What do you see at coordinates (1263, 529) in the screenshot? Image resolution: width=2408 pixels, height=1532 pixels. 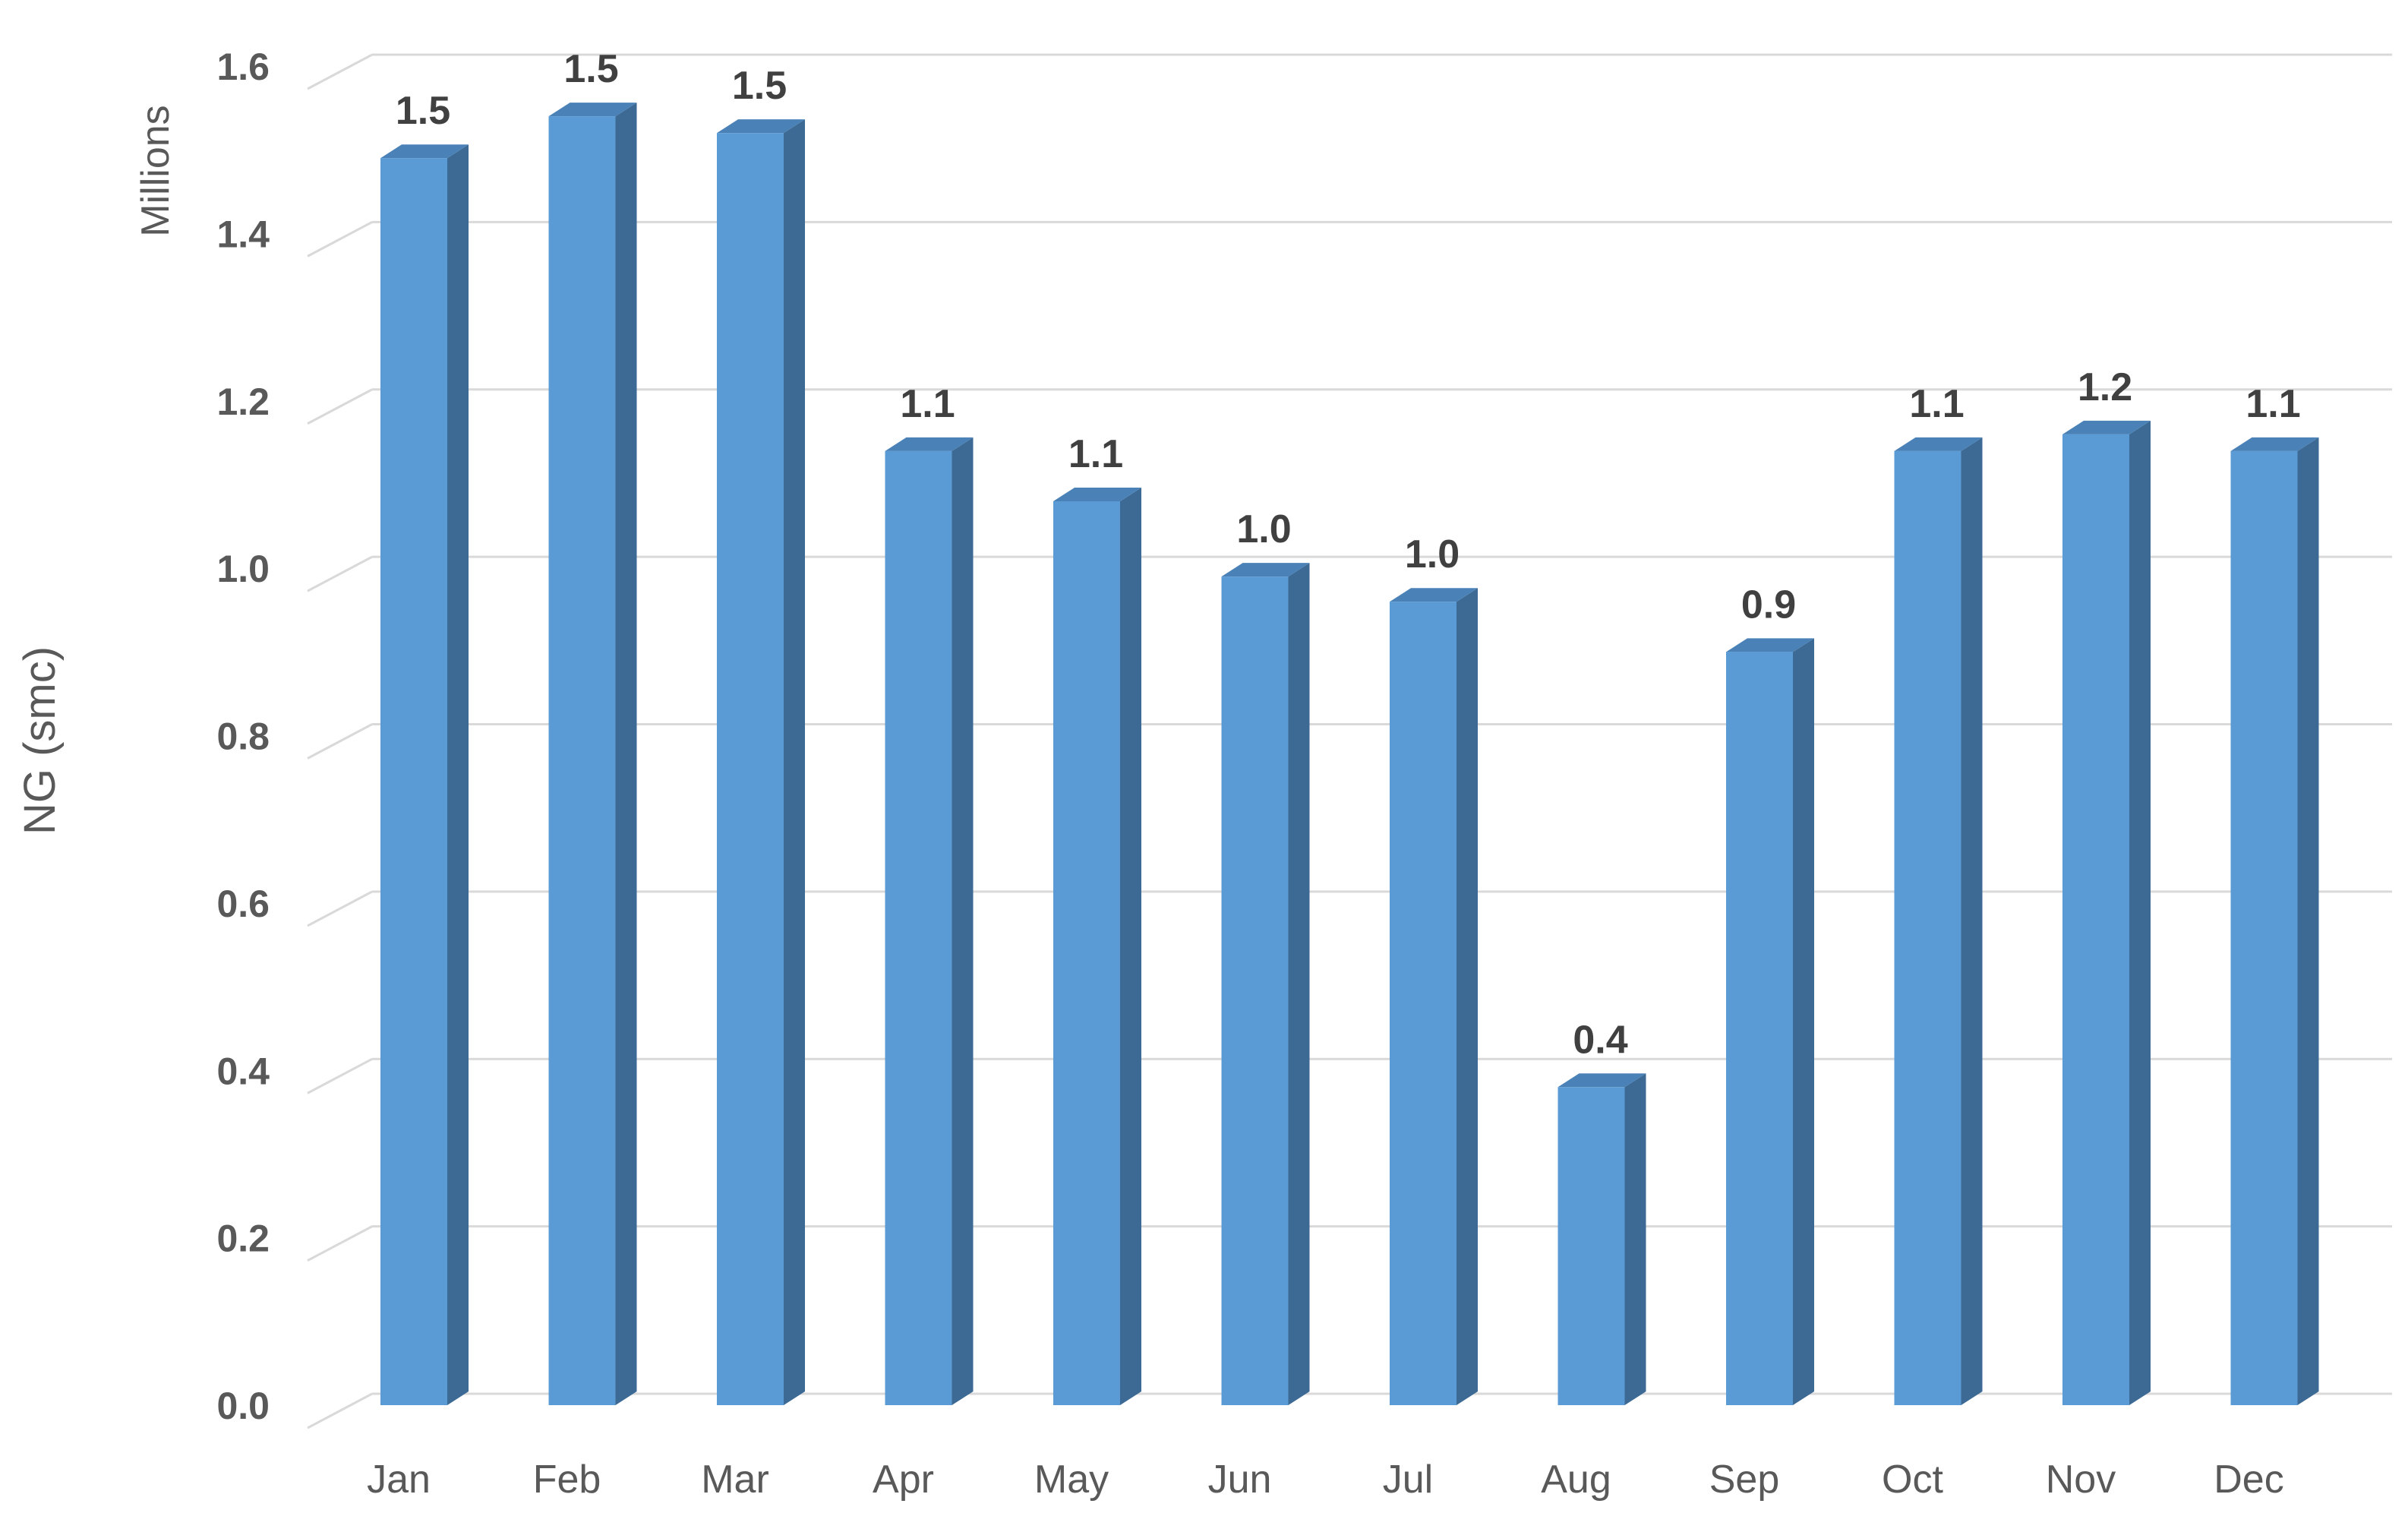 I see `data-label-jun: 1.0` at bounding box center [1263, 529].